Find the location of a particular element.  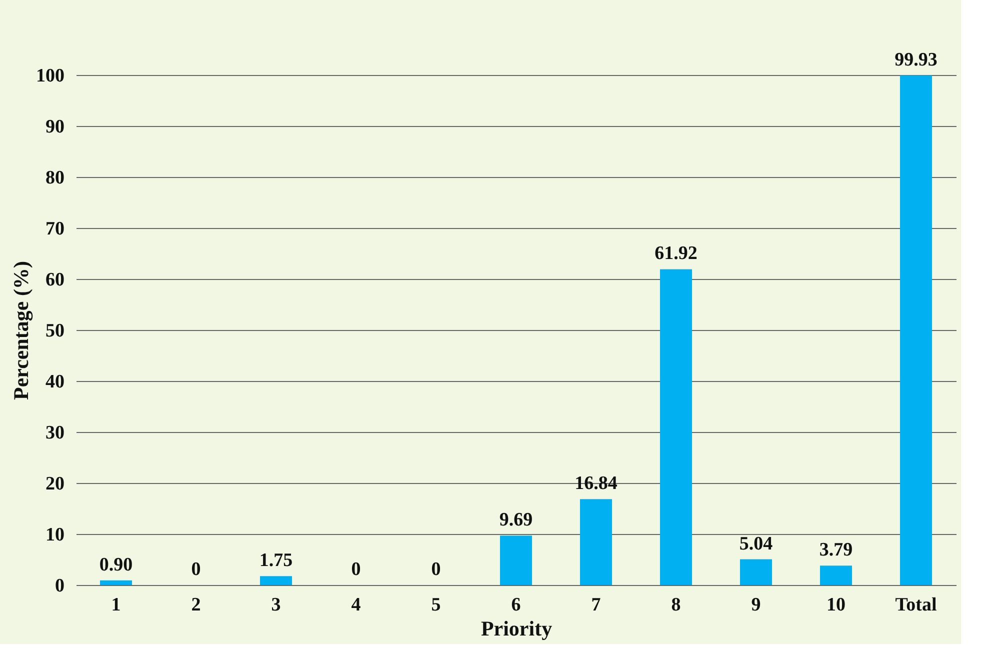

y-tick-label: 60 is located at coordinates (55, 280).